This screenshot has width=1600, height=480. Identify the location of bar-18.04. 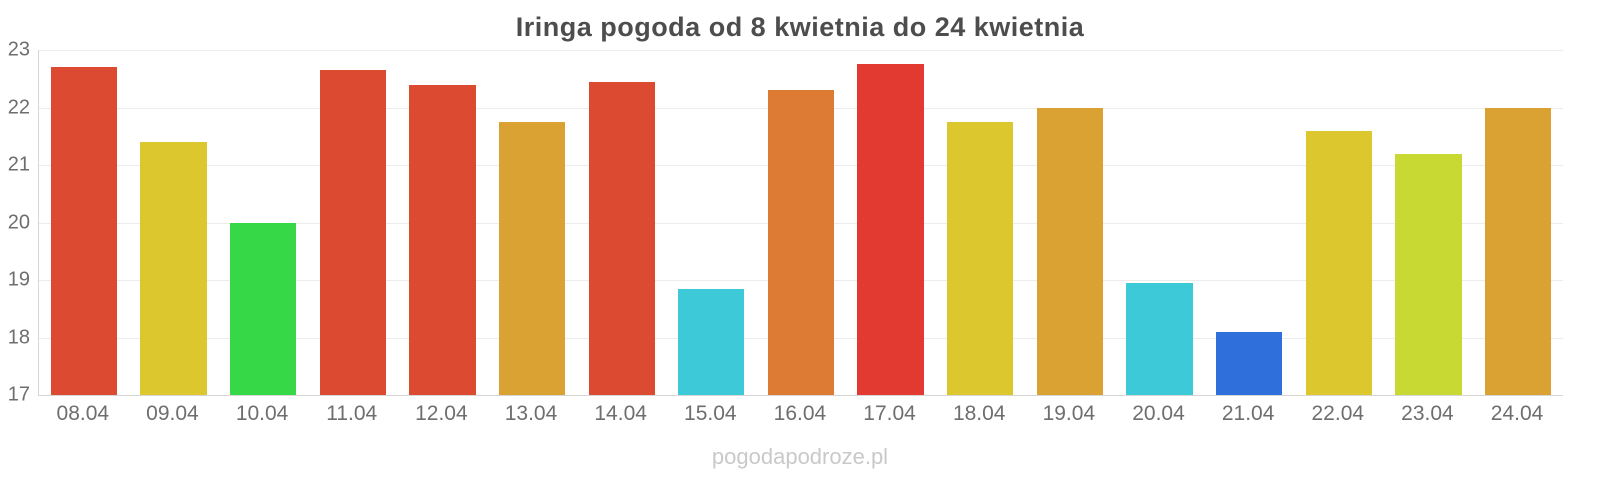
(980, 258).